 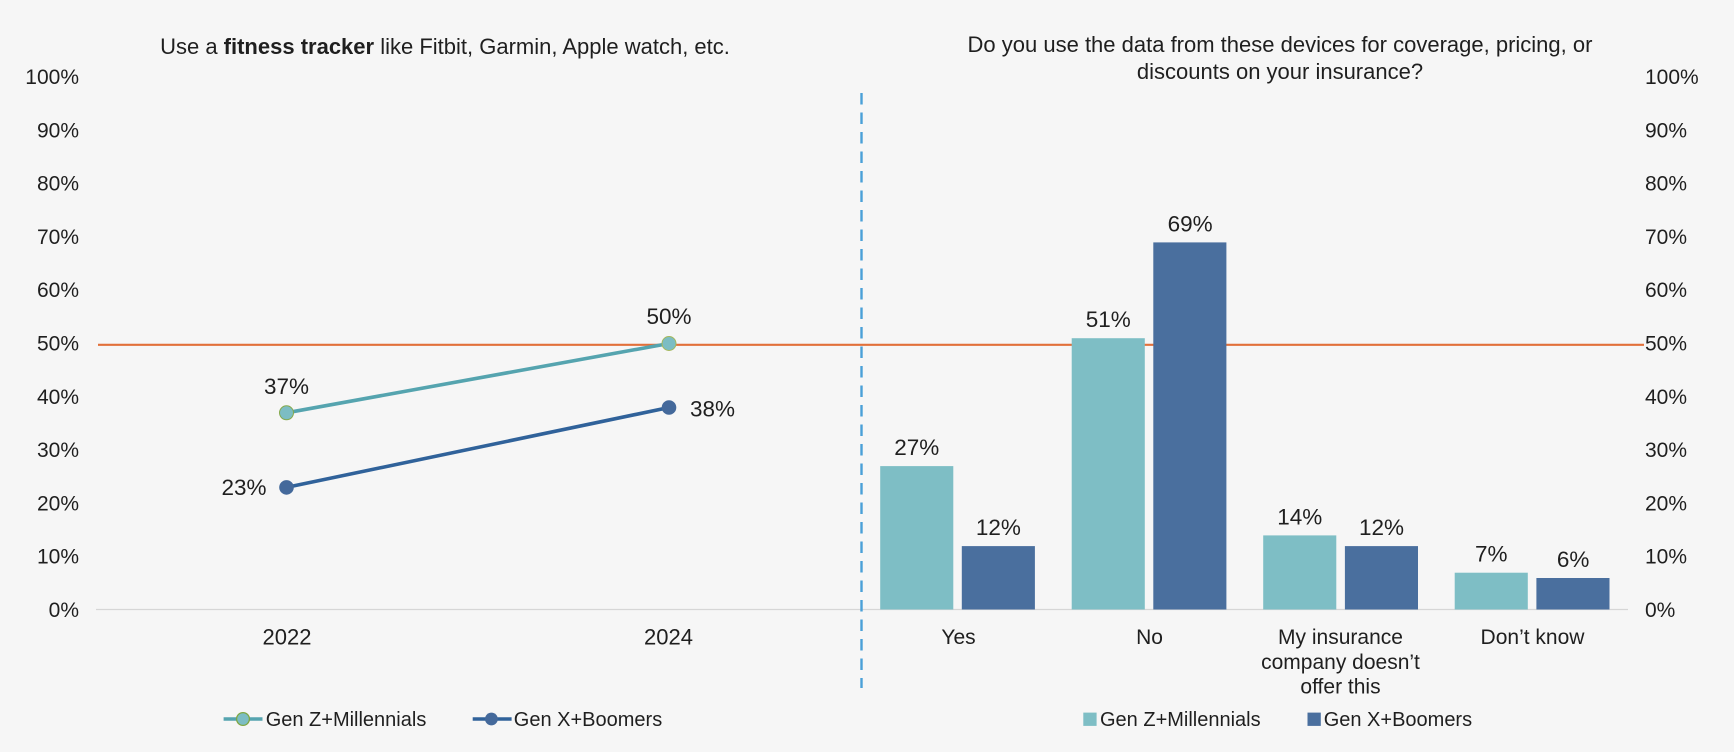 What do you see at coordinates (1149, 637) in the screenshot?
I see `svg-text: No` at bounding box center [1149, 637].